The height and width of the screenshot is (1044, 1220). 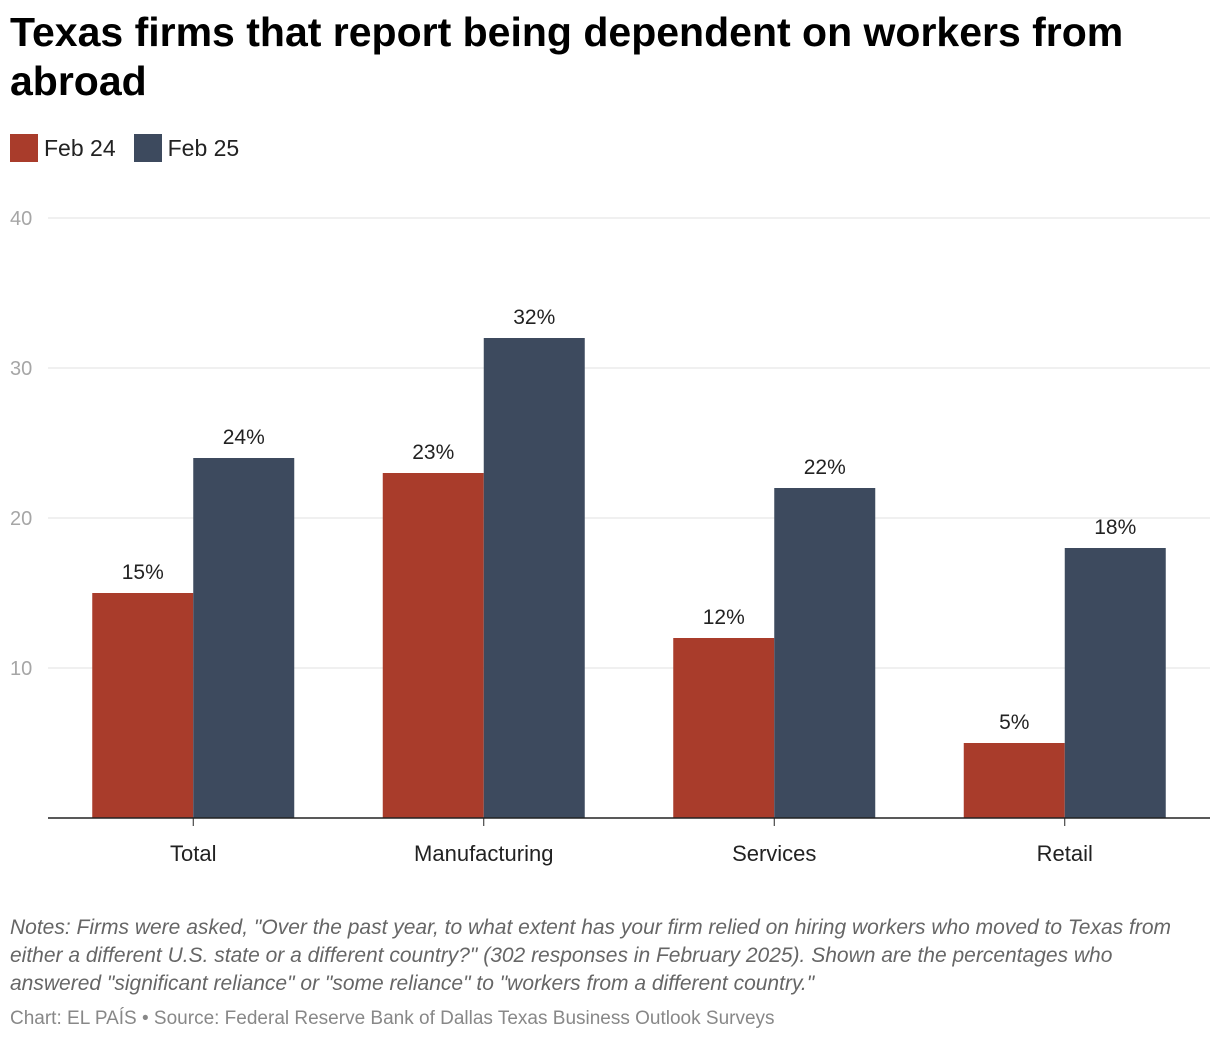 What do you see at coordinates (483, 853) in the screenshot?
I see `category-label: Manufacturing` at bounding box center [483, 853].